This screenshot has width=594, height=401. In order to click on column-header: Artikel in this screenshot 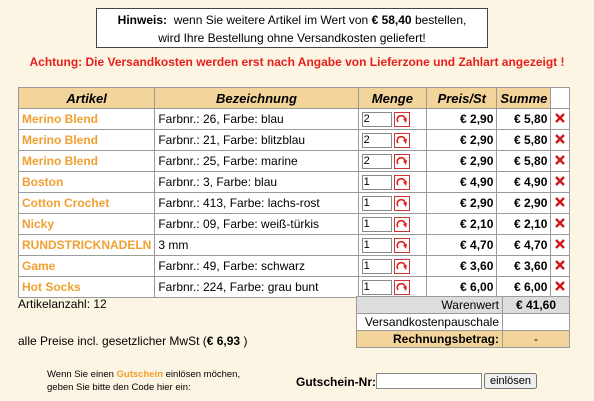, I will do `click(86, 98)`.